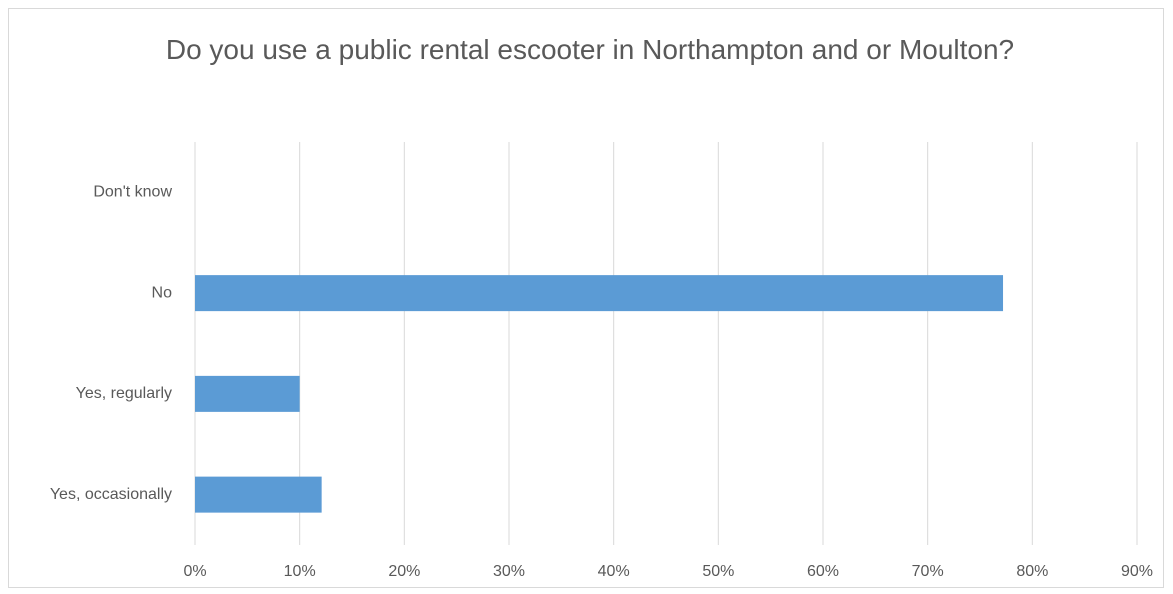 The height and width of the screenshot is (594, 1173). Describe the element at coordinates (132, 192) in the screenshot. I see `y-tick-label: Don't know` at that location.